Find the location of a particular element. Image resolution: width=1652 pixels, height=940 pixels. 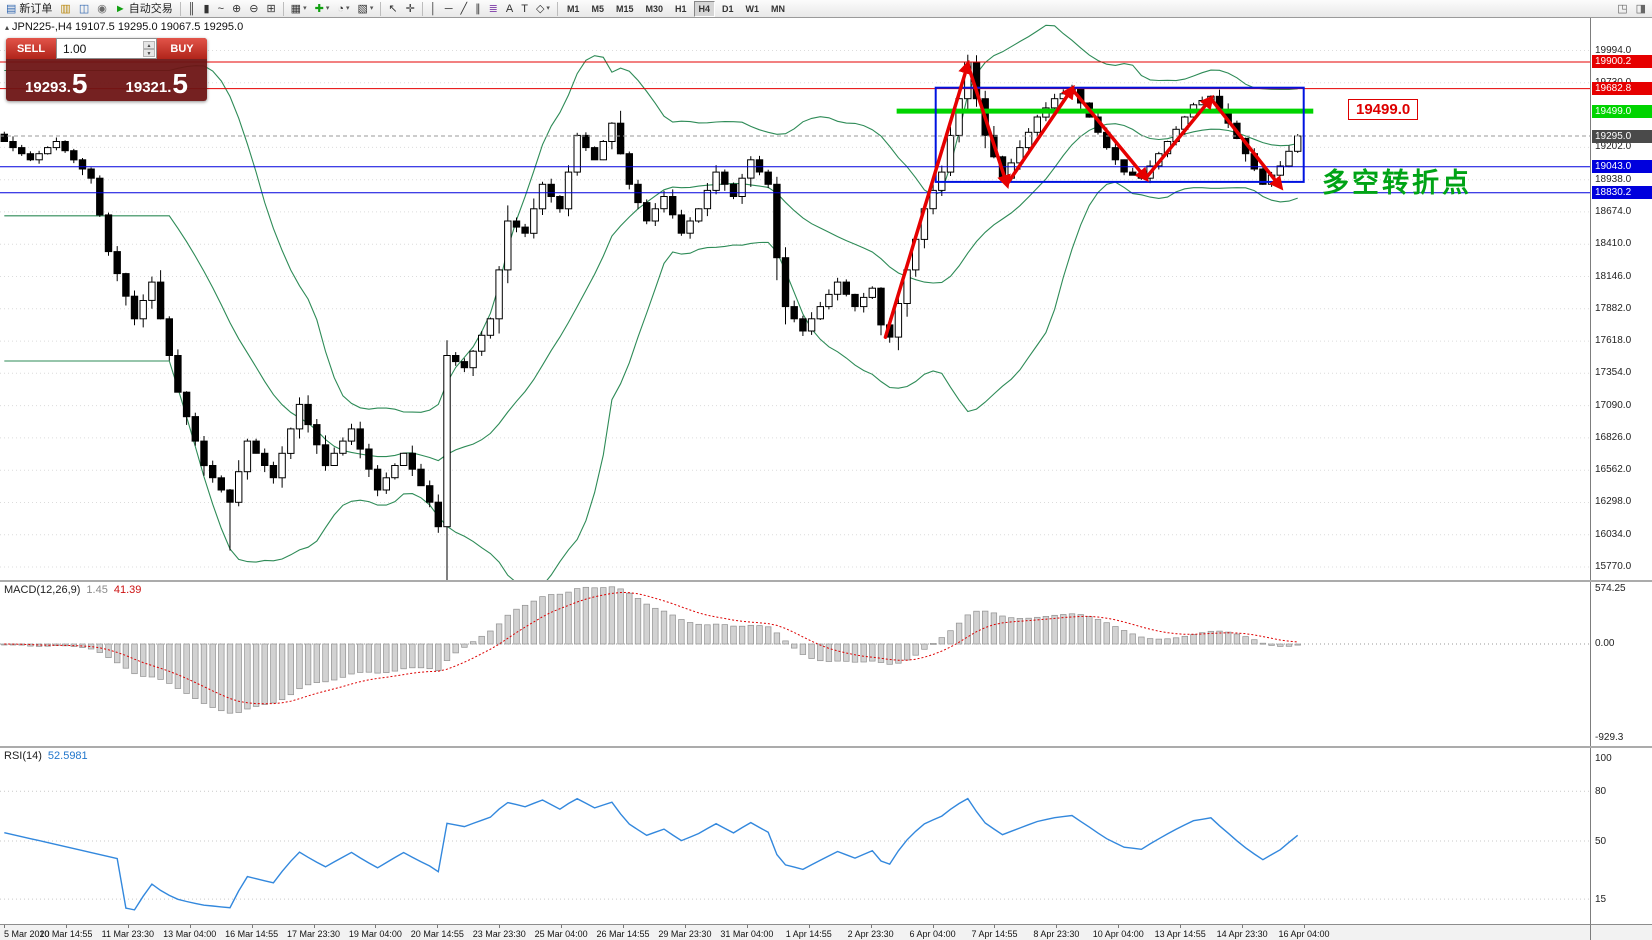

data-window-icon: ◫ is located at coordinates (84, 9).